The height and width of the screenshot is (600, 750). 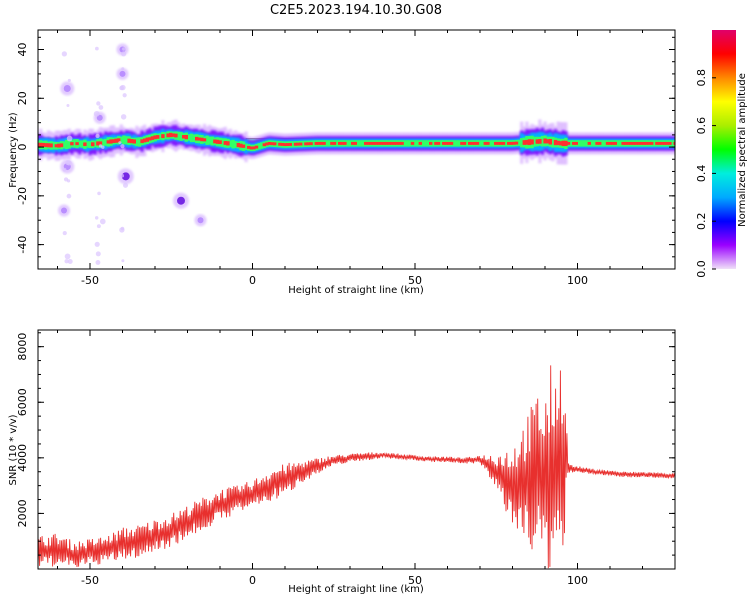 I want to click on spectrogram-y-tick-label: 40, so click(x=22, y=50).